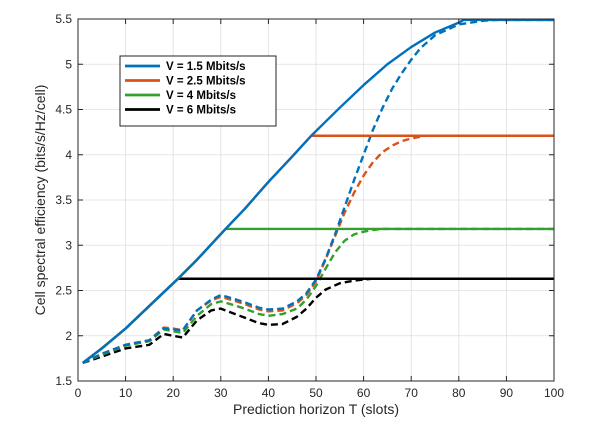  I want to click on y-tick-label: 1.5, so click(63, 381).